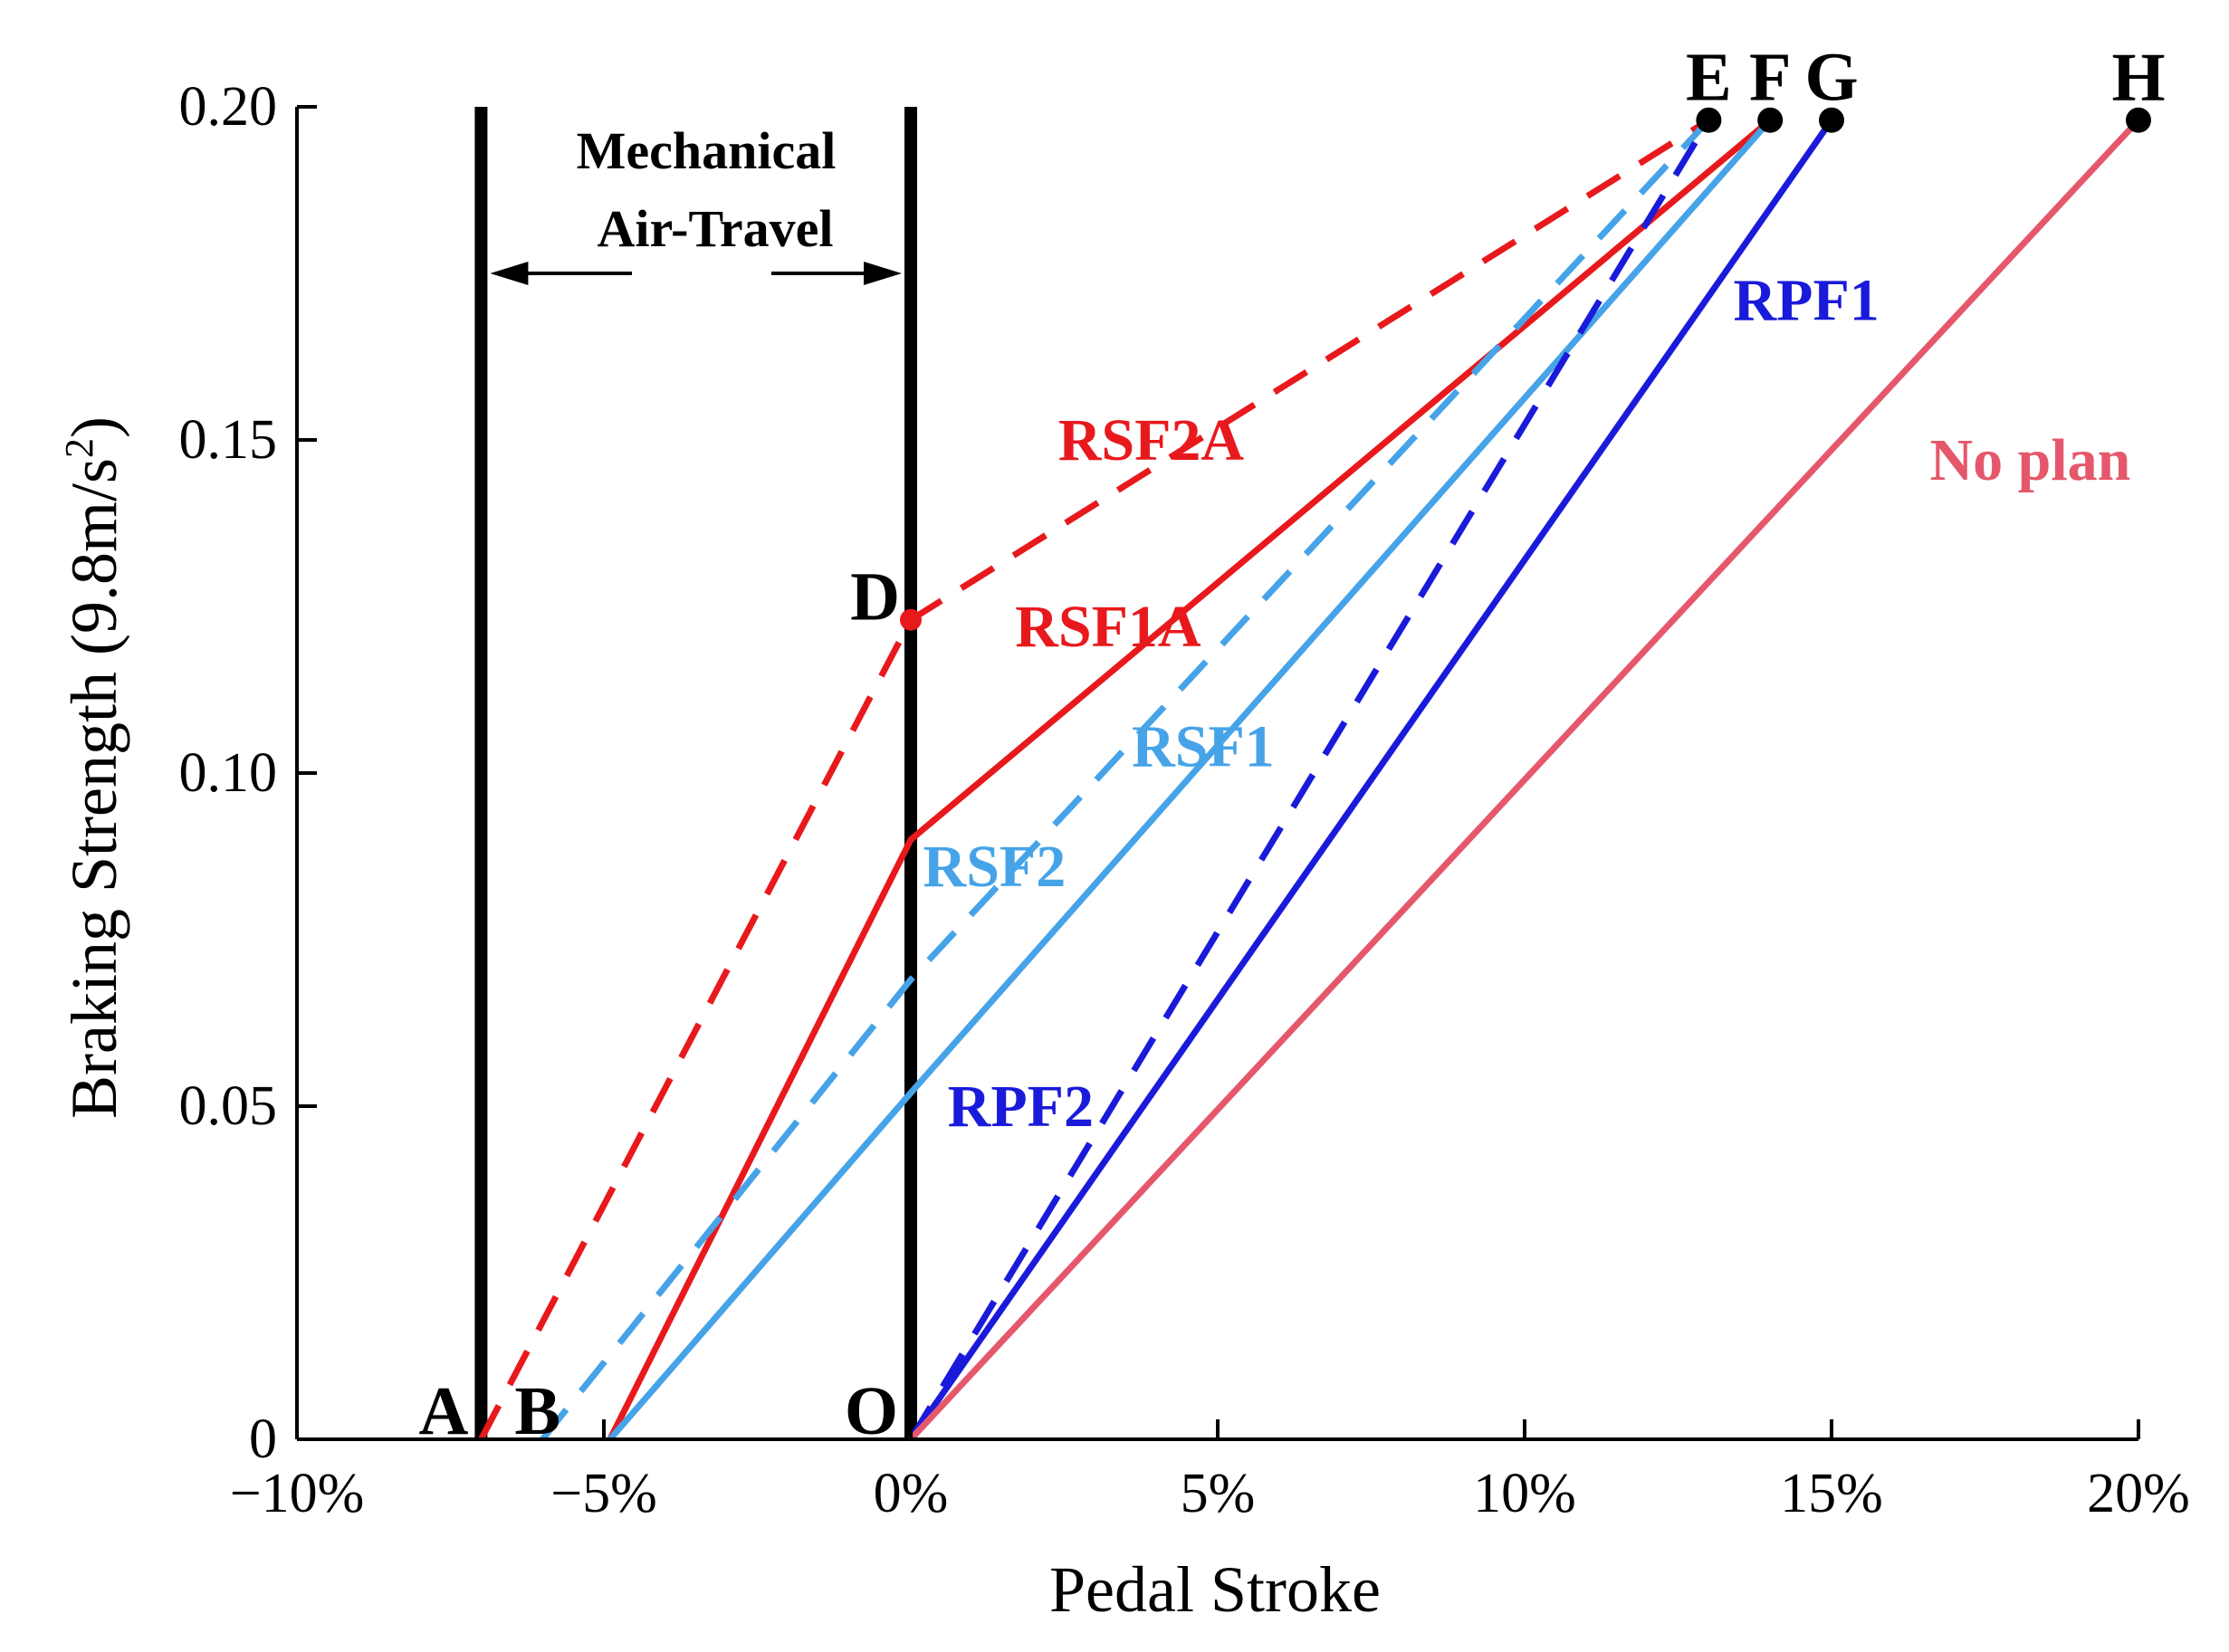  What do you see at coordinates (1709, 120) in the screenshot?
I see `point-marker-e` at bounding box center [1709, 120].